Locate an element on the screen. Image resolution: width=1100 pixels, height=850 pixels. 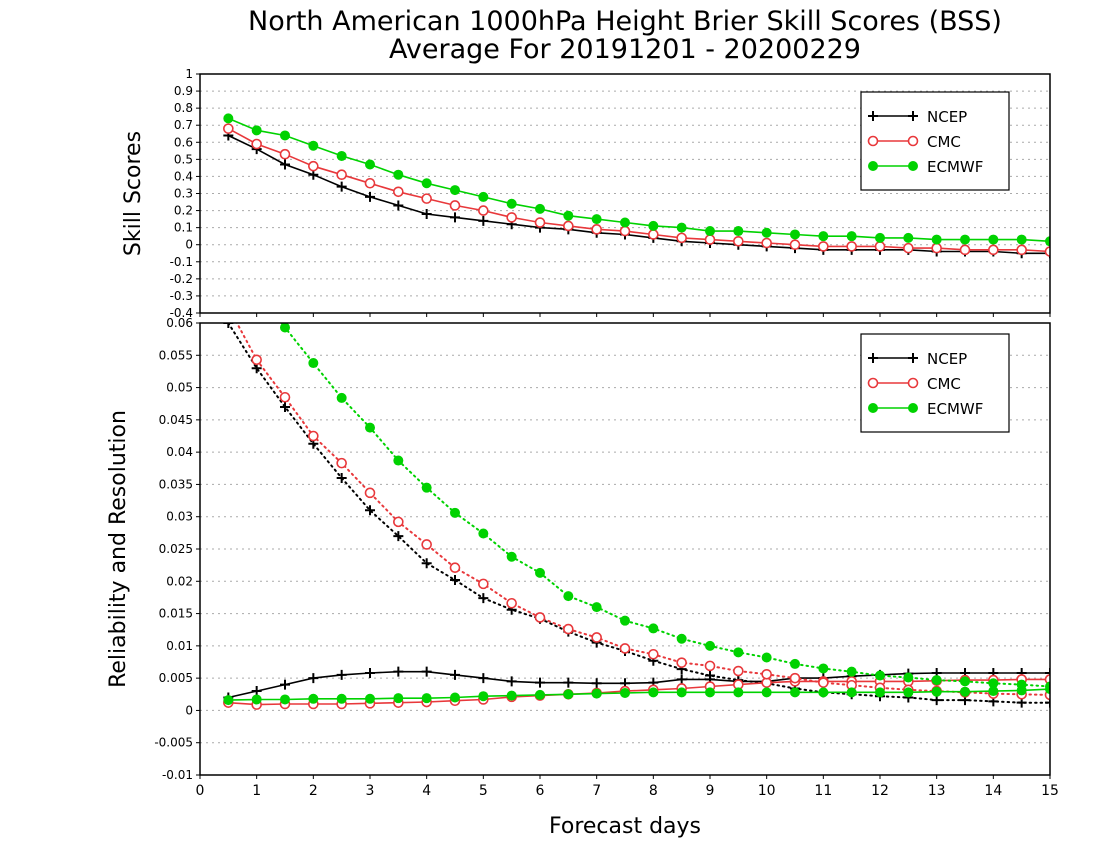
y-tick-label: -0.005 is located at coordinates (173, 743).